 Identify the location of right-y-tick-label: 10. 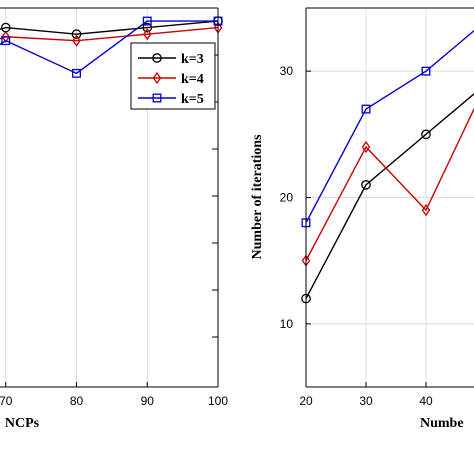
(287, 324).